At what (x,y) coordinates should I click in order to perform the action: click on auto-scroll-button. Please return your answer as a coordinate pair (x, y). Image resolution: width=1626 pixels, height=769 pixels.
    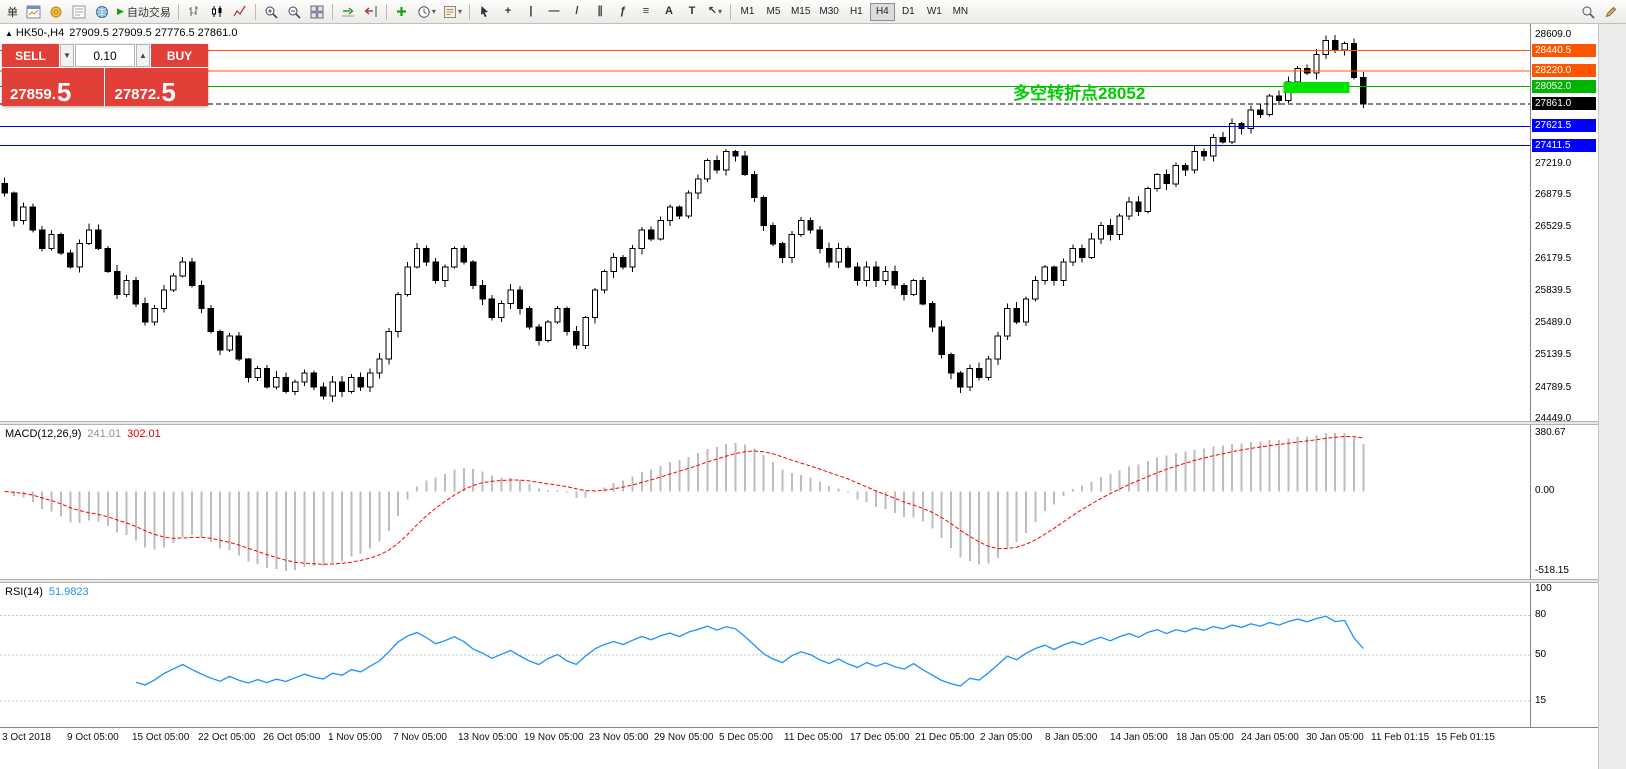
    Looking at the image, I should click on (348, 12).